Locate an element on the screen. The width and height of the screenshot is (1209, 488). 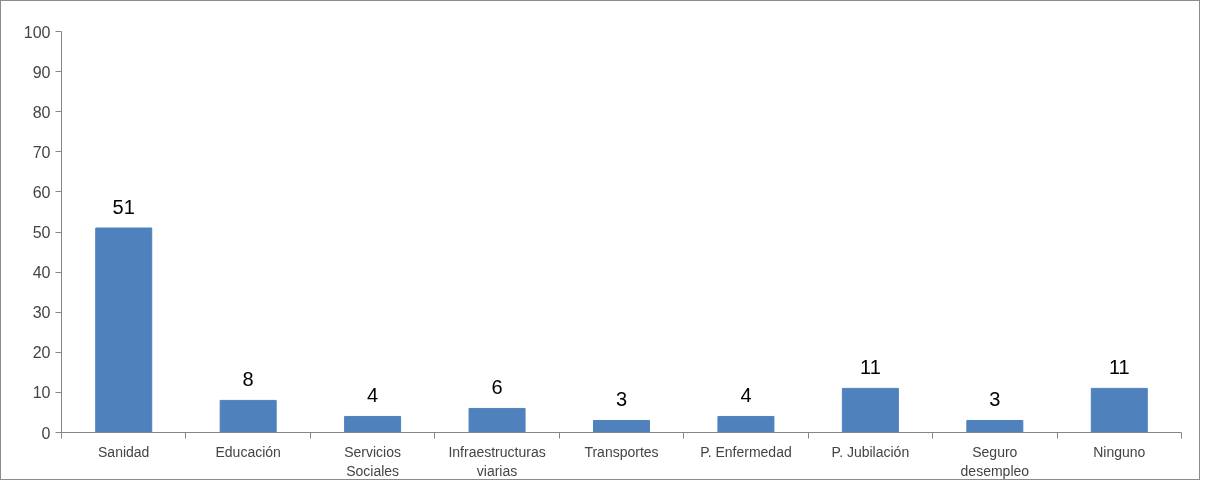
y-tick-label: 0 is located at coordinates (46, 433).